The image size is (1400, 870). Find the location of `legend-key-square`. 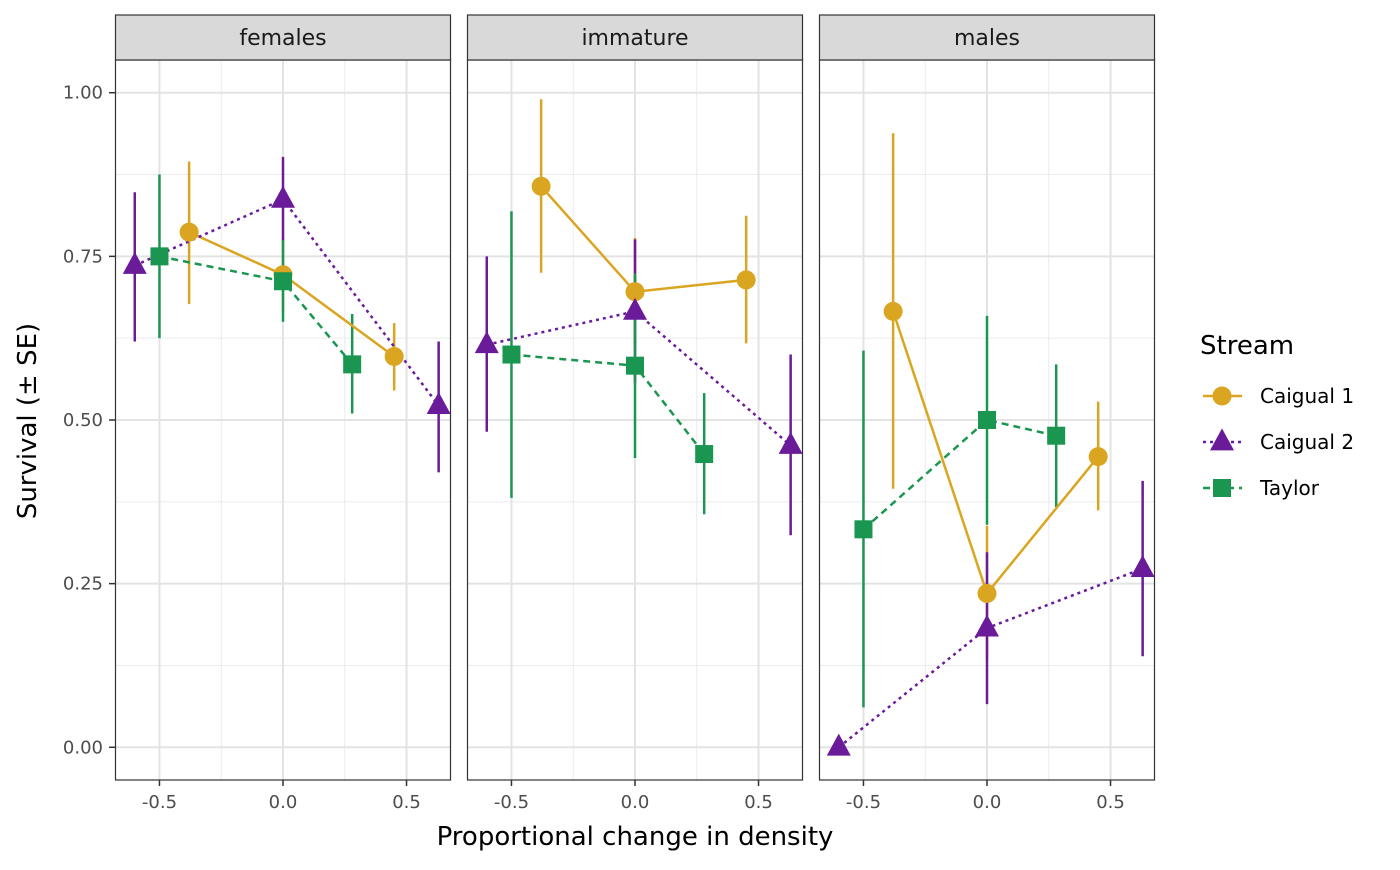

legend-key-square is located at coordinates (1222, 488).